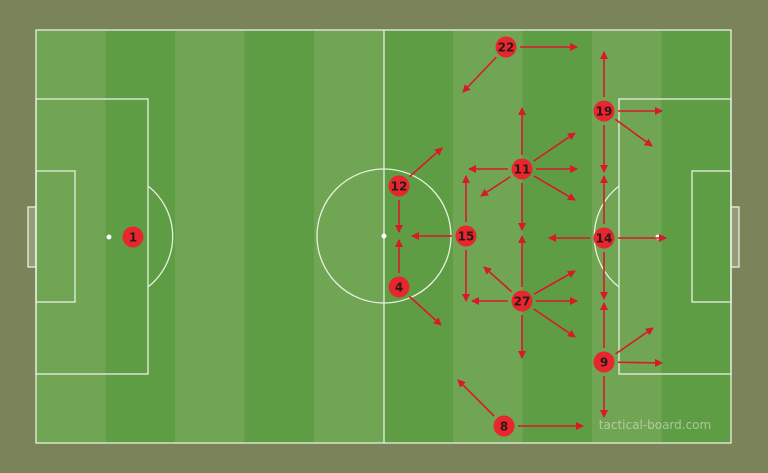  I want to click on player-number: 14, so click(604, 239).